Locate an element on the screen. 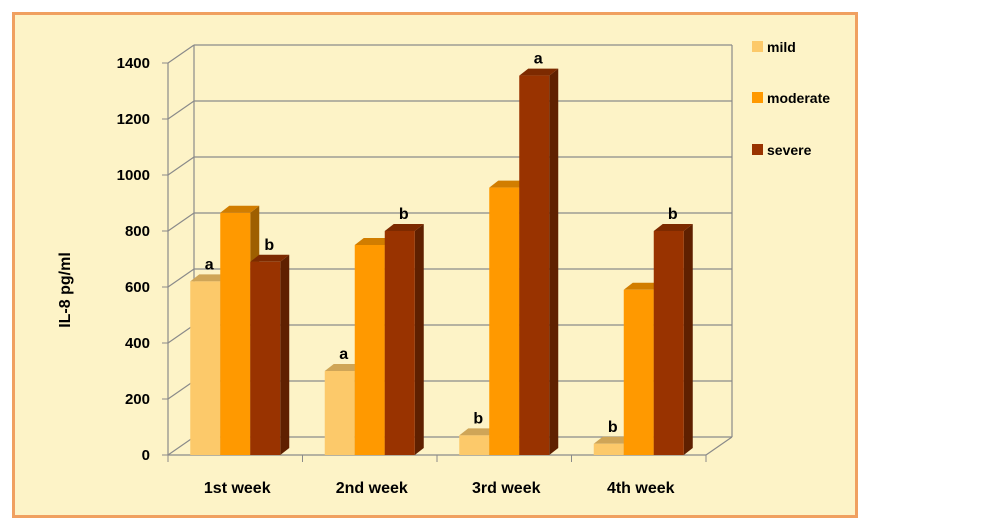 This screenshot has width=995, height=530. y-tick-label: 400 is located at coordinates (137, 343).